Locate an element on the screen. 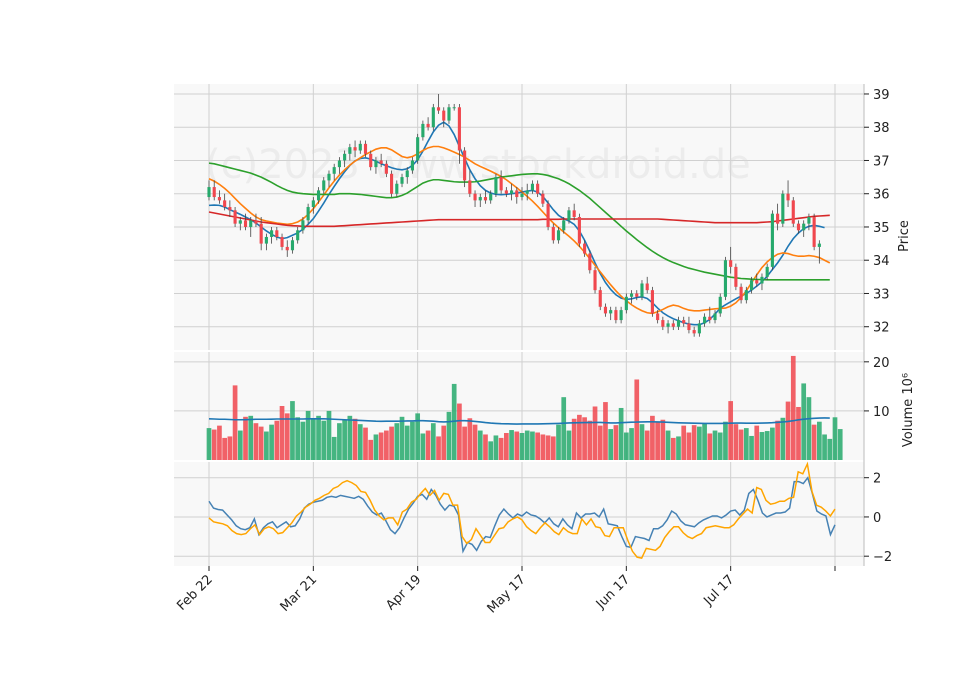  price-tick-label: 36 is located at coordinates (881, 195).